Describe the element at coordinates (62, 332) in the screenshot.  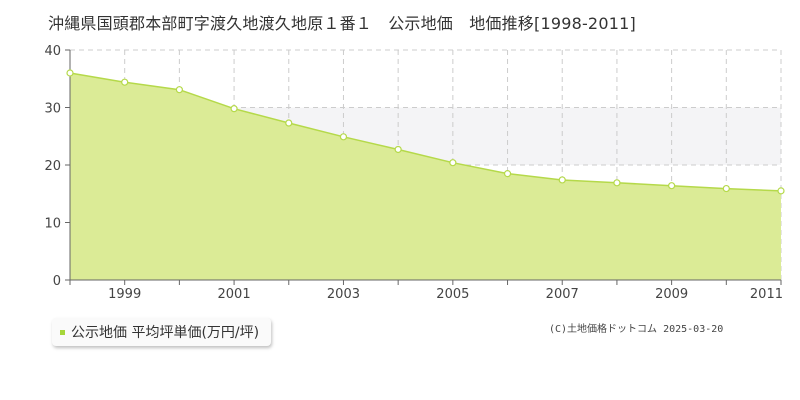
I see `legend-swatch` at that location.